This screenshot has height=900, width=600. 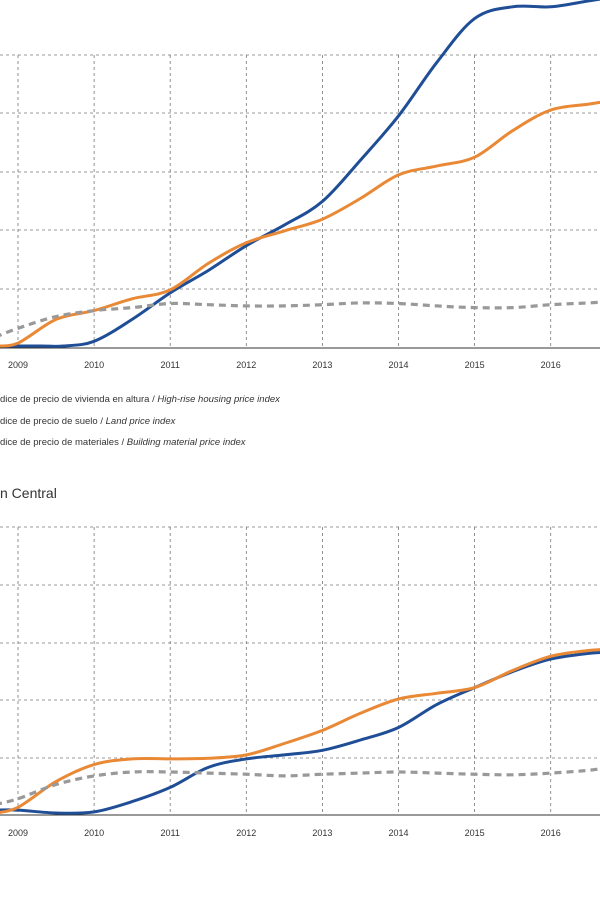 I want to click on chart-subtitle: n Central, so click(x=28, y=493).